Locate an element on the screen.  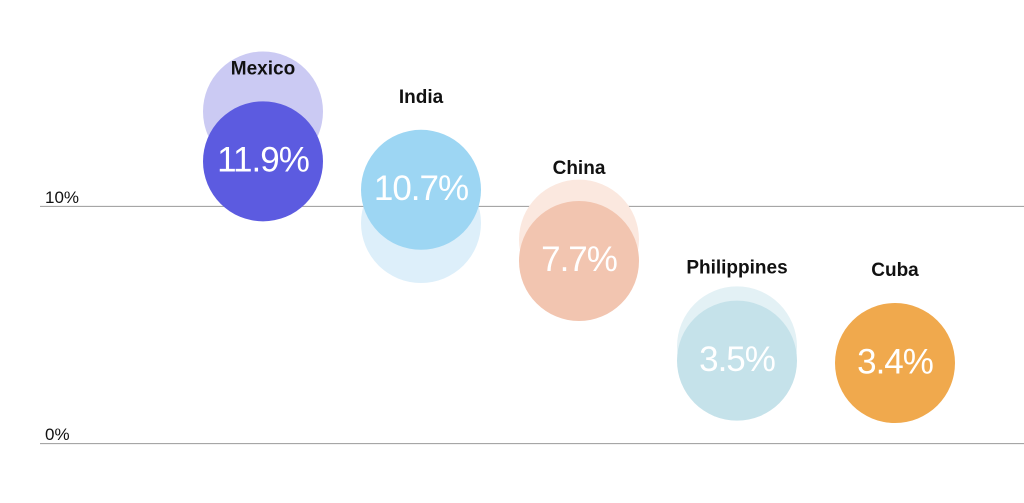
category-label: Cuba is located at coordinates (895, 270).